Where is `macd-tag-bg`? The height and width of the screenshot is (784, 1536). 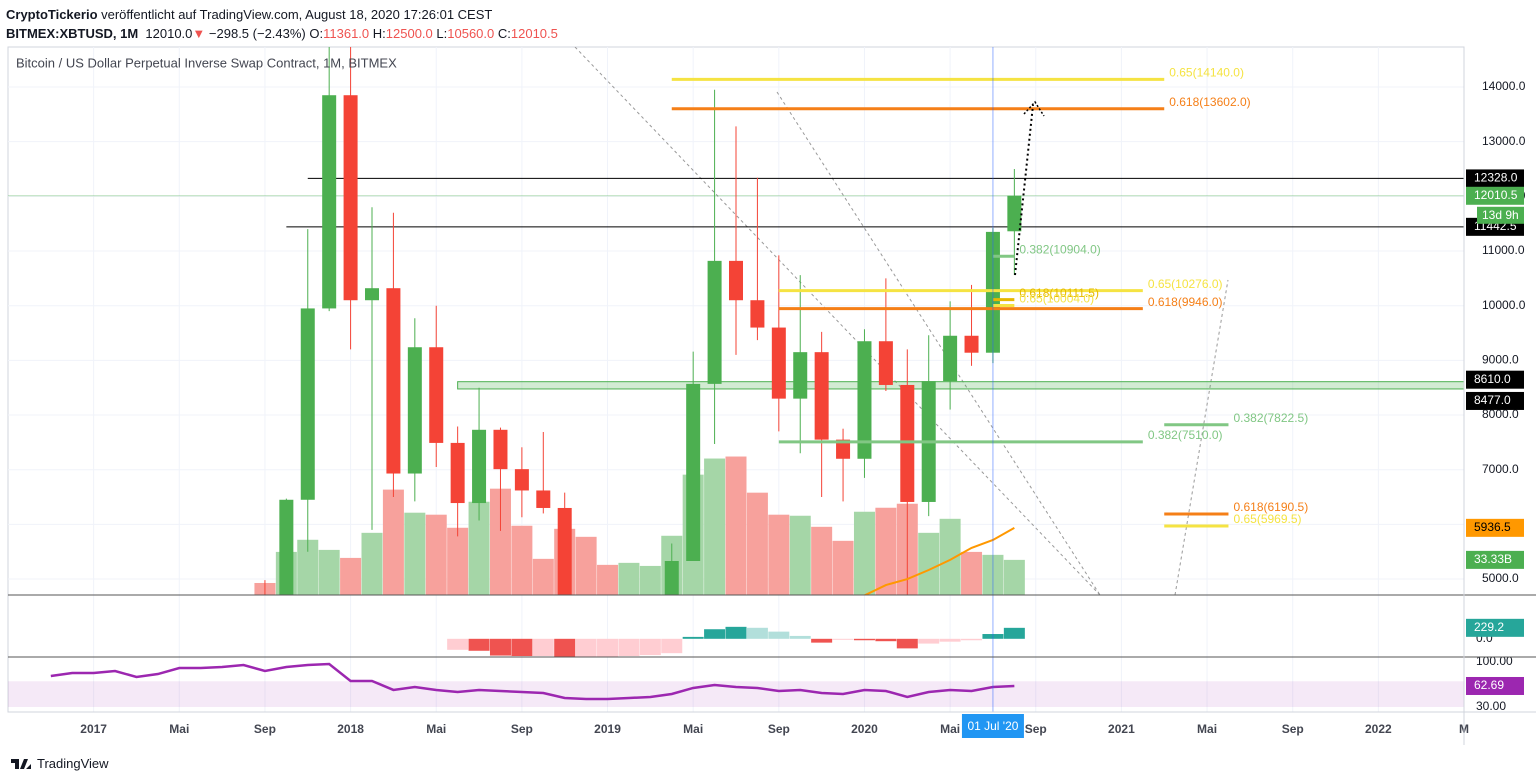 macd-tag-bg is located at coordinates (1495, 627).